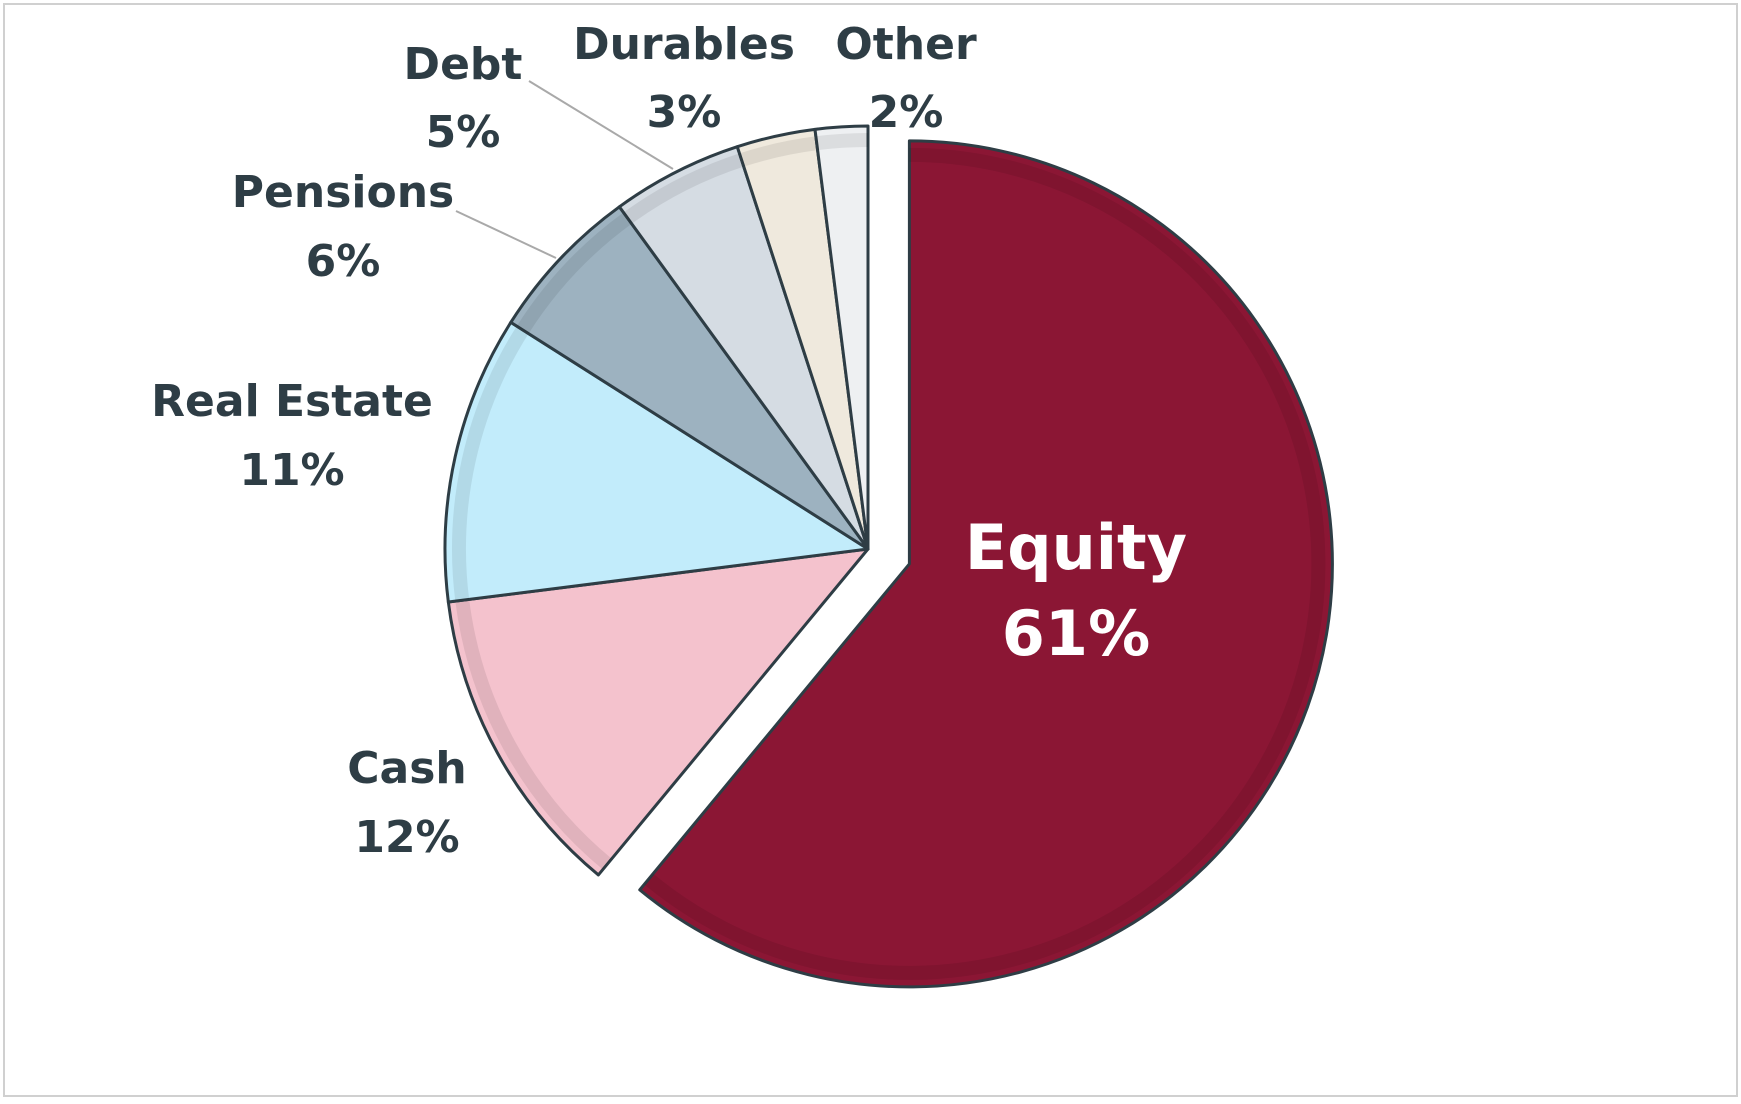 The image size is (1741, 1104). What do you see at coordinates (906, 44) in the screenshot?
I see `category-label: Other` at bounding box center [906, 44].